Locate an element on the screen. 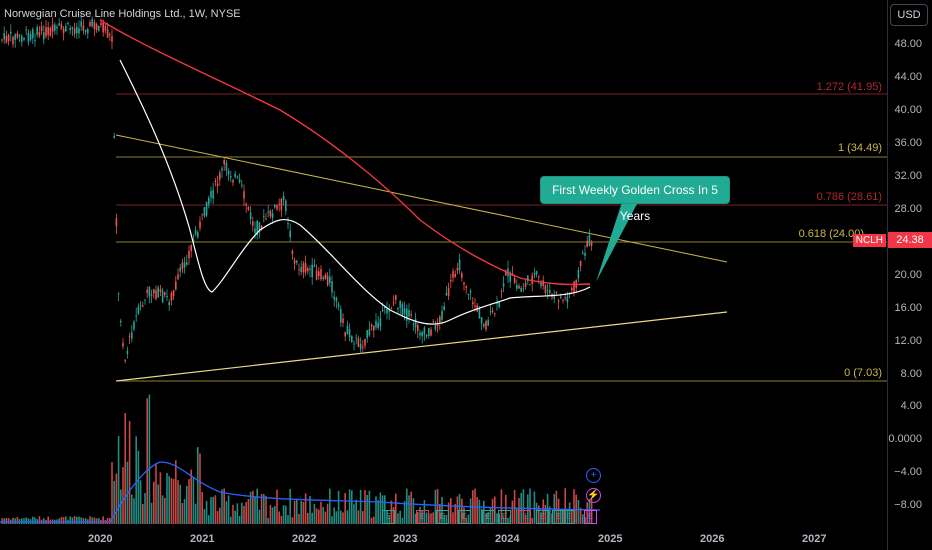 This screenshot has width=932, height=550. currency-button: USD is located at coordinates (909, 15).